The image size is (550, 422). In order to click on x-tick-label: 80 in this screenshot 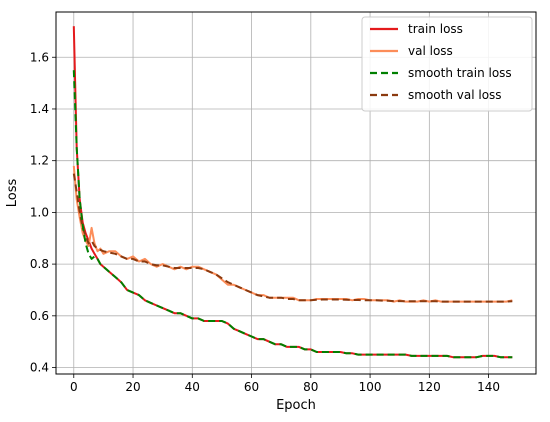, I will do `click(310, 387)`.